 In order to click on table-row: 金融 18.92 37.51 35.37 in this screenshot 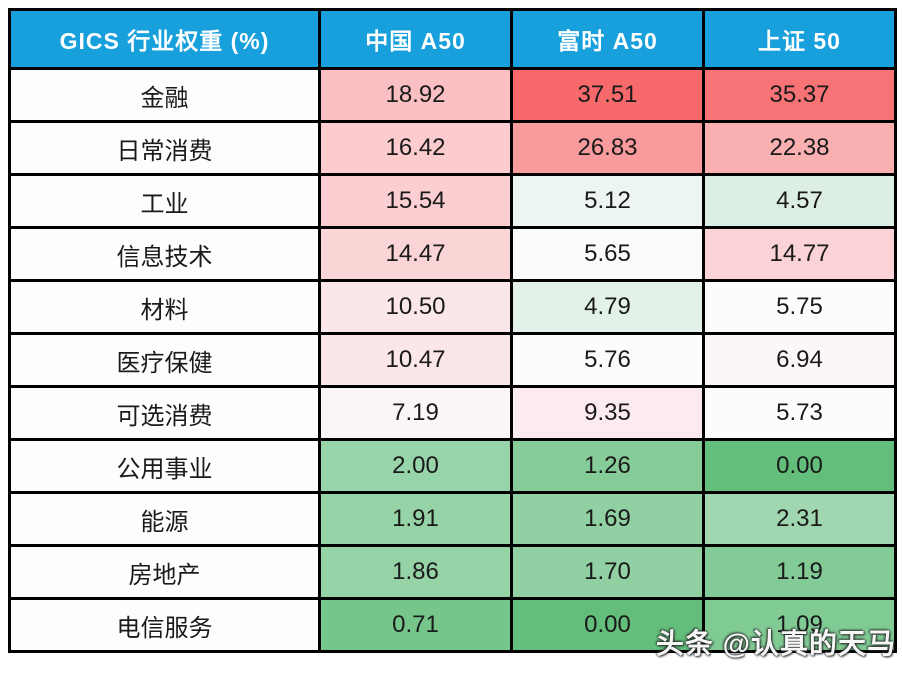, I will do `click(452, 95)`.